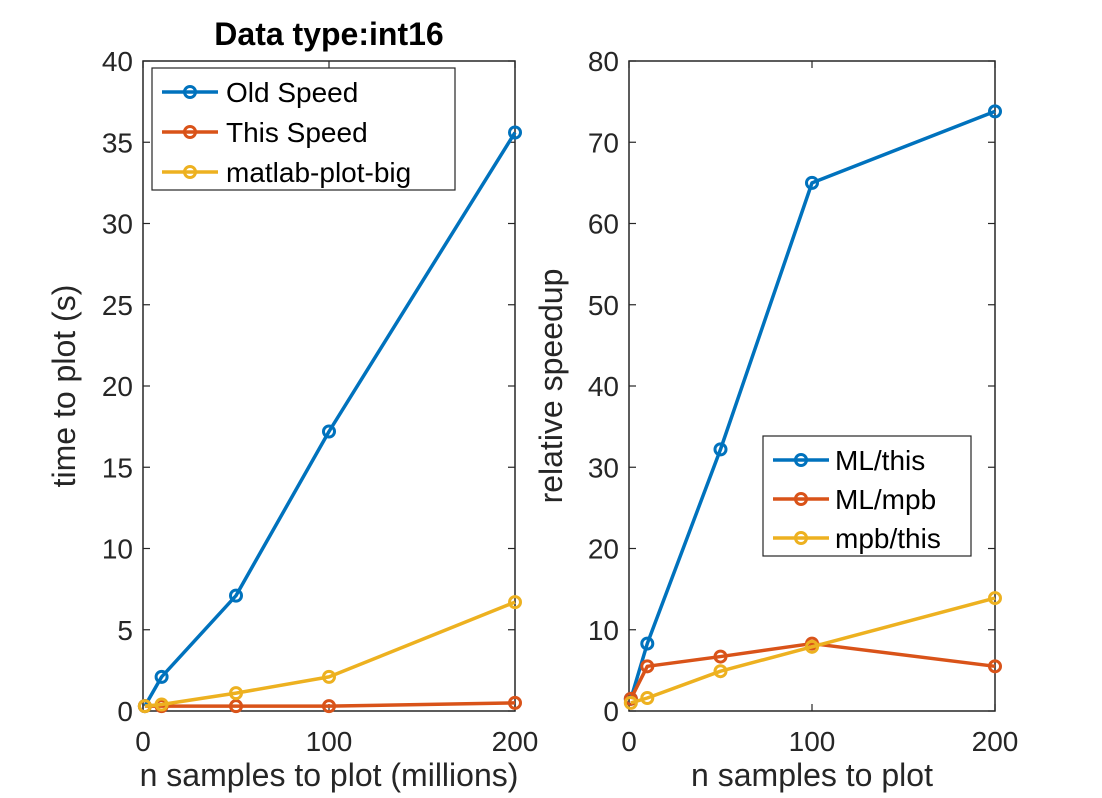 Image resolution: width=1102 pixels, height=798 pixels. Describe the element at coordinates (880, 460) in the screenshot. I see `legend-entry: ML/this` at that location.